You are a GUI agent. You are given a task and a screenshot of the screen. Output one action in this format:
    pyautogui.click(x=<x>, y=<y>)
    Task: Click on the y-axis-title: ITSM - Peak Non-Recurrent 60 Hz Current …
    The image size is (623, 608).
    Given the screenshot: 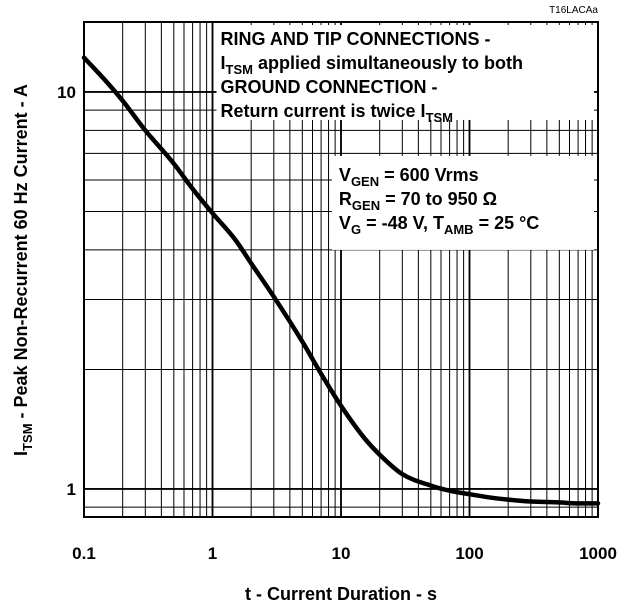 What is the action you would take?
    pyautogui.click(x=23, y=270)
    